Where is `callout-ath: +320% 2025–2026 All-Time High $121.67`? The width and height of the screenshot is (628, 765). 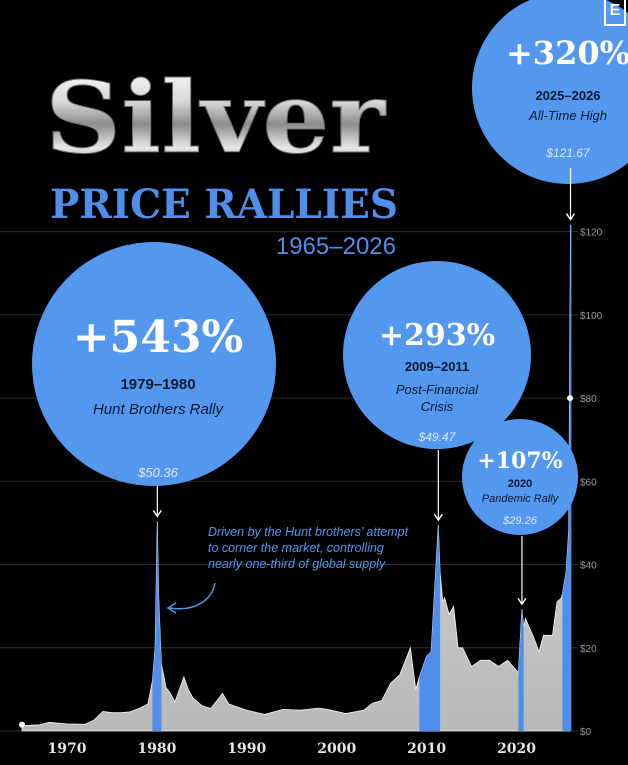 callout-ath: +320% 2025–2026 All-Time High $121.67 is located at coordinates (550, 92).